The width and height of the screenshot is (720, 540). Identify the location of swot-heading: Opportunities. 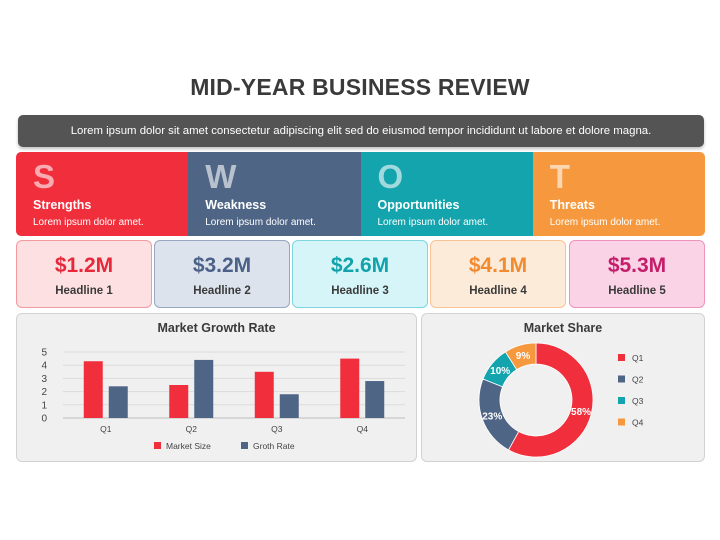
(418, 205).